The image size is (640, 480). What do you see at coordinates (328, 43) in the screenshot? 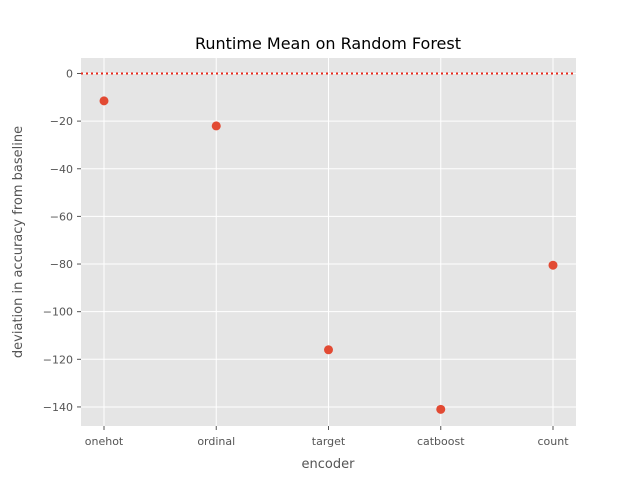
I see `chart-title: Runtime Mean on Random Forest` at bounding box center [328, 43].